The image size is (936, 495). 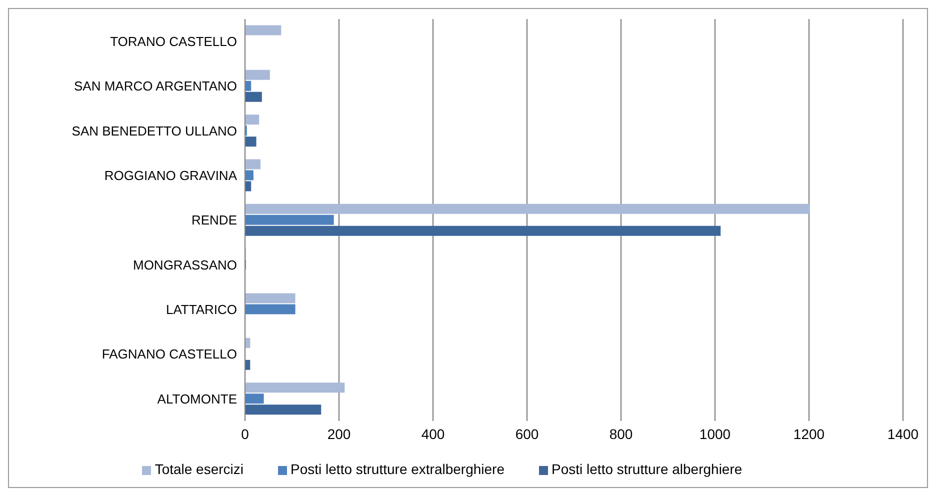 What do you see at coordinates (199, 469) in the screenshot?
I see `legend-label: Totale esercizi` at bounding box center [199, 469].